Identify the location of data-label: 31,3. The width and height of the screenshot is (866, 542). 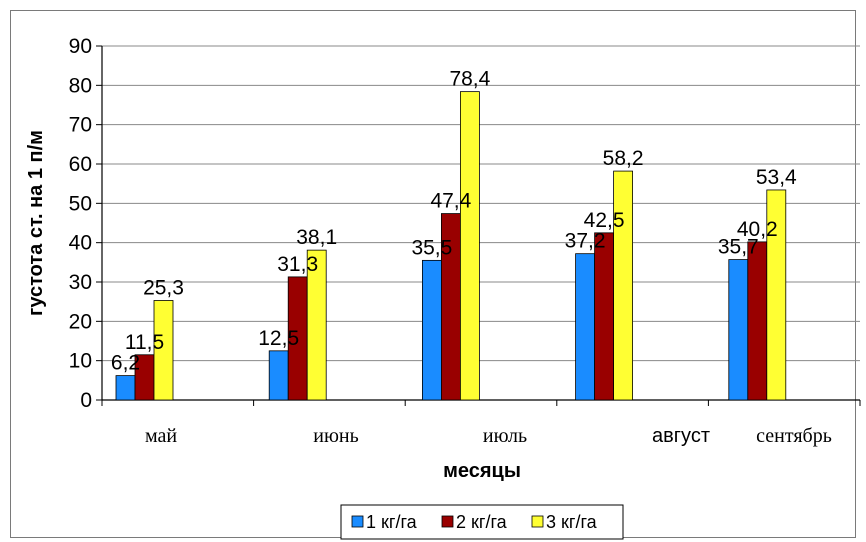
(297, 264).